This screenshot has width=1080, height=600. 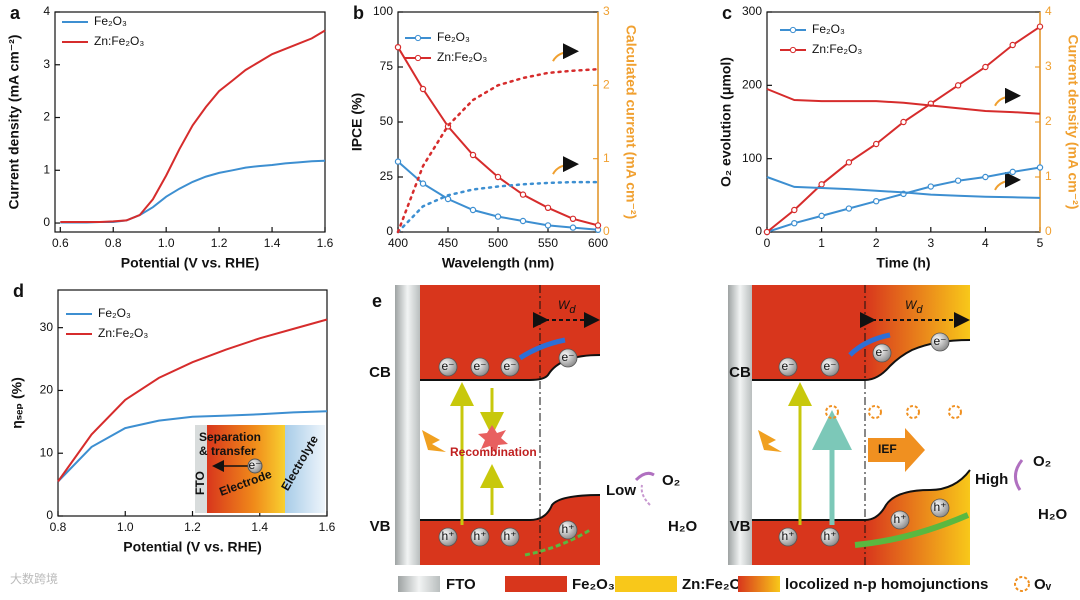 What do you see at coordinates (832, 412) in the screenshot?
I see `vacancy` at bounding box center [832, 412].